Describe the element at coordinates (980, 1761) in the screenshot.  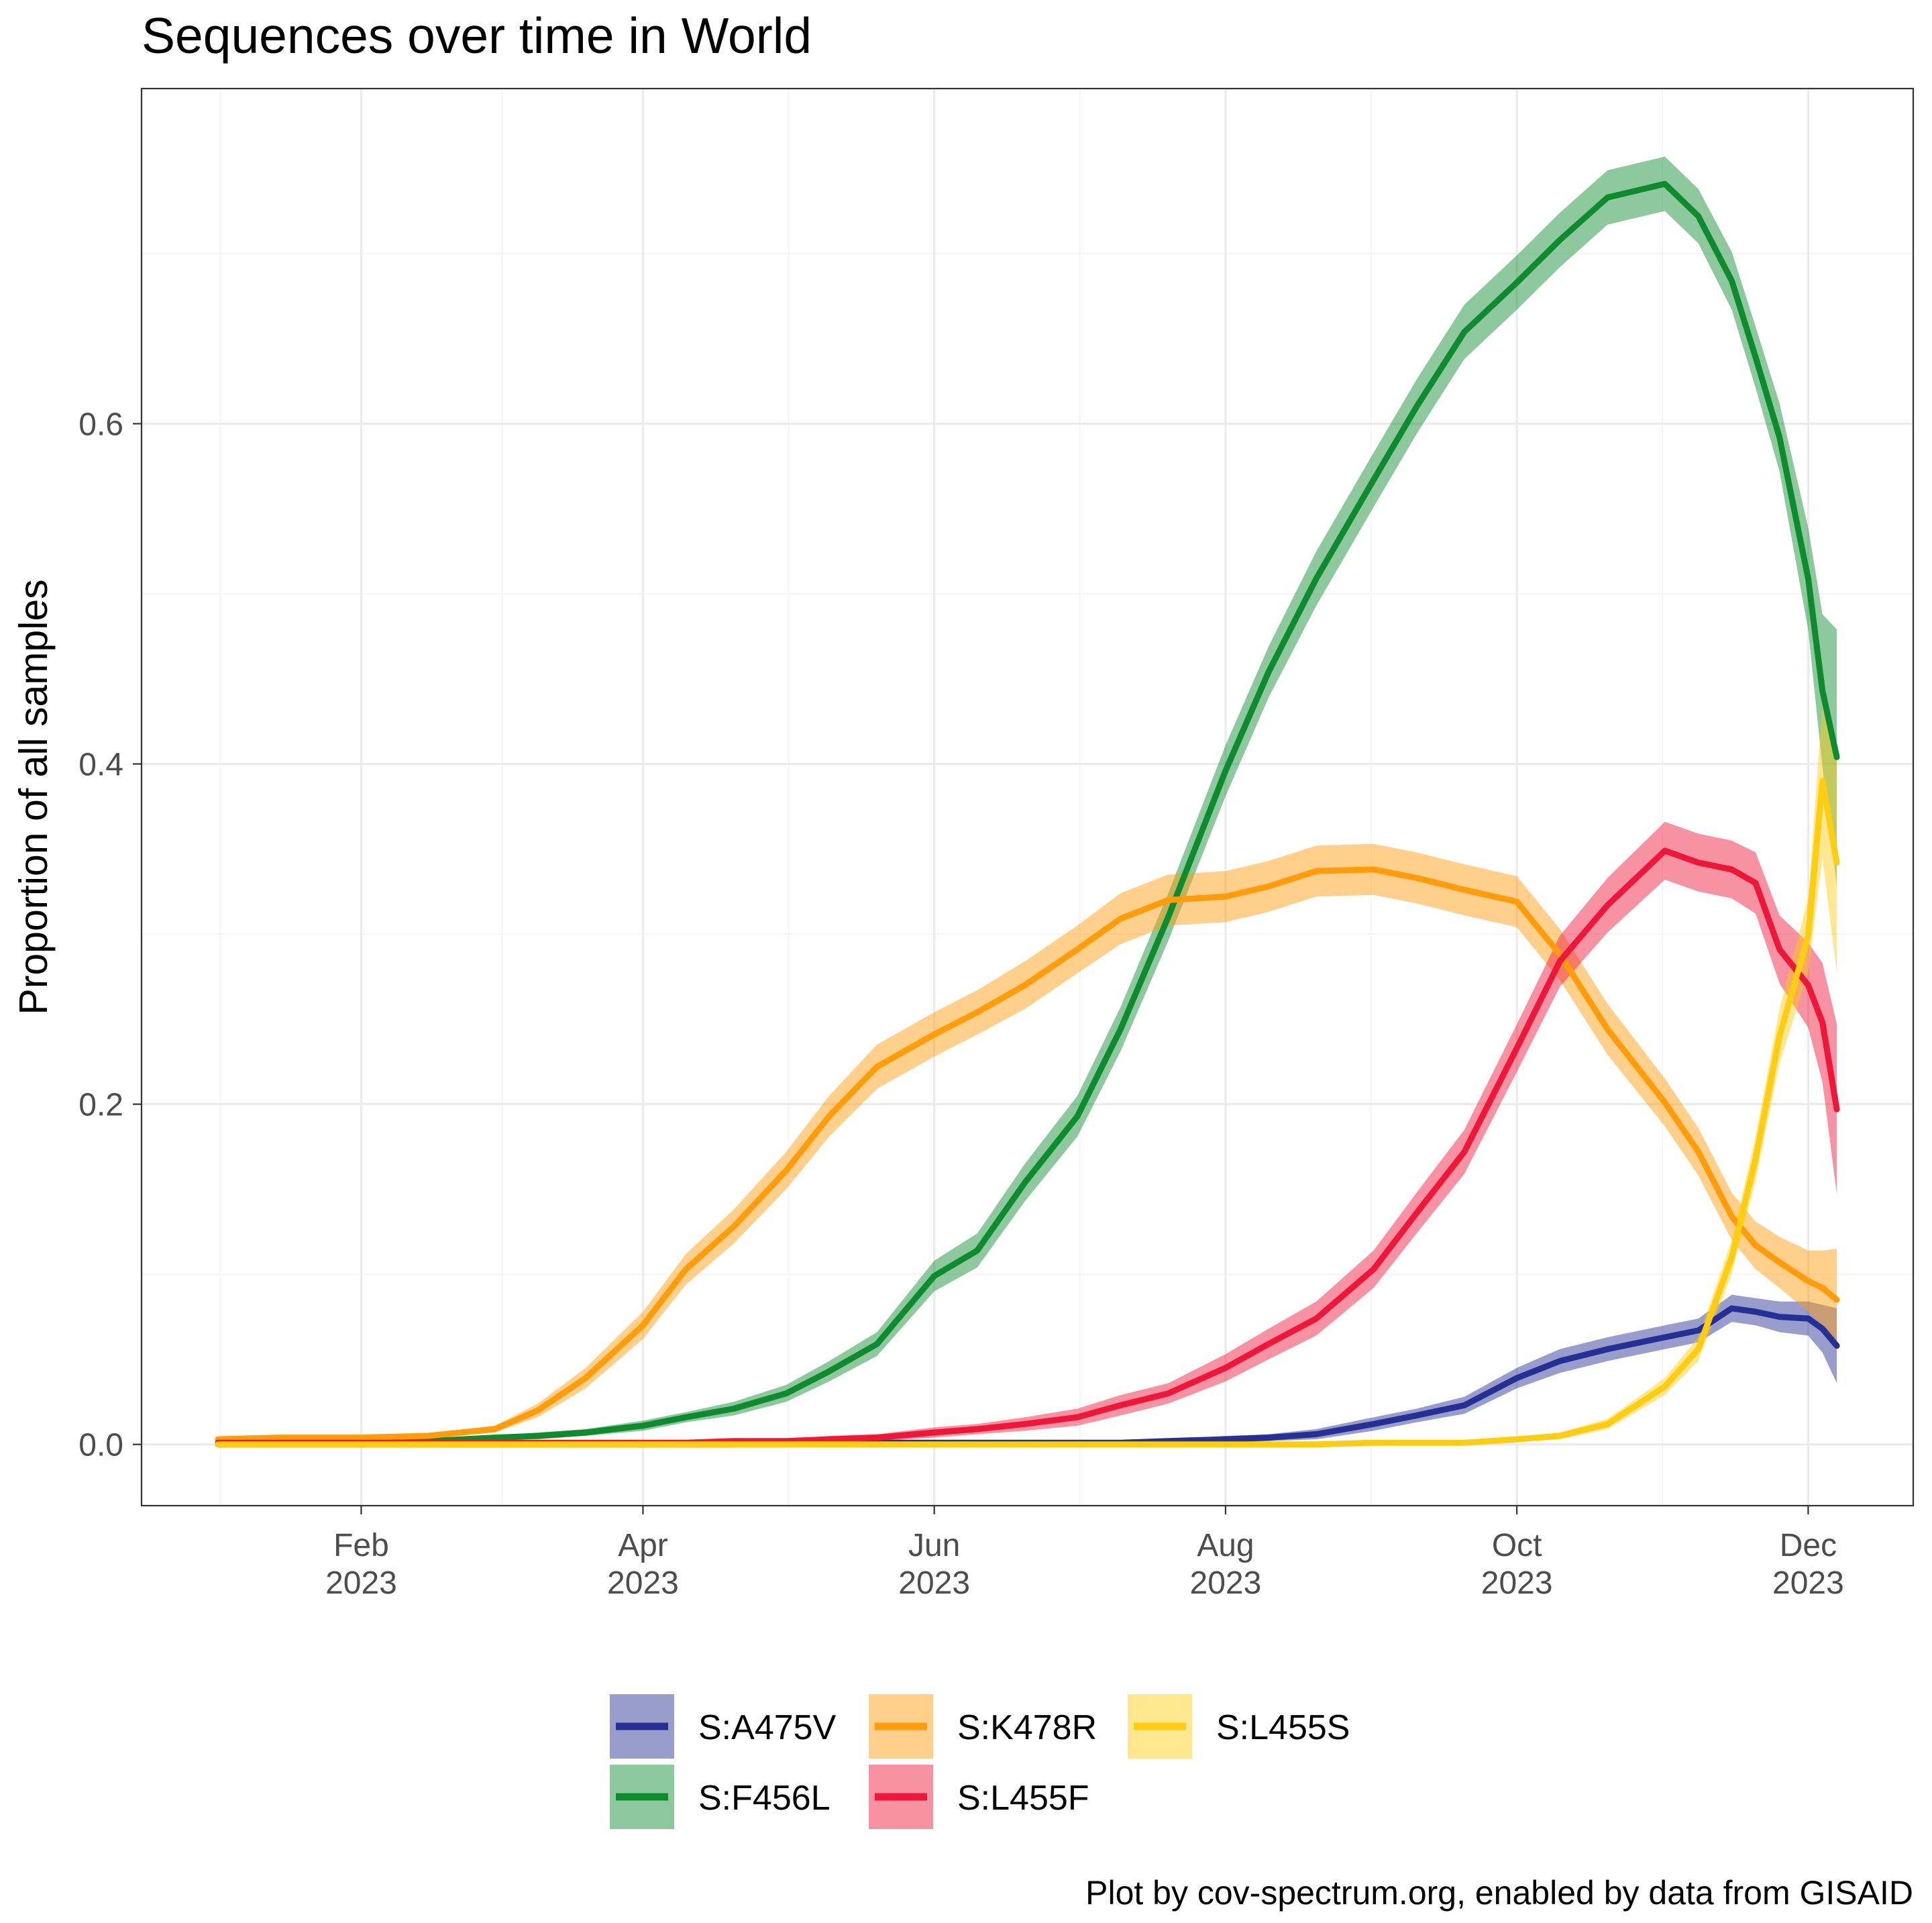
I see `legend: S:A475V S:F456L S:K478R S:L455F S:L455S` at that location.